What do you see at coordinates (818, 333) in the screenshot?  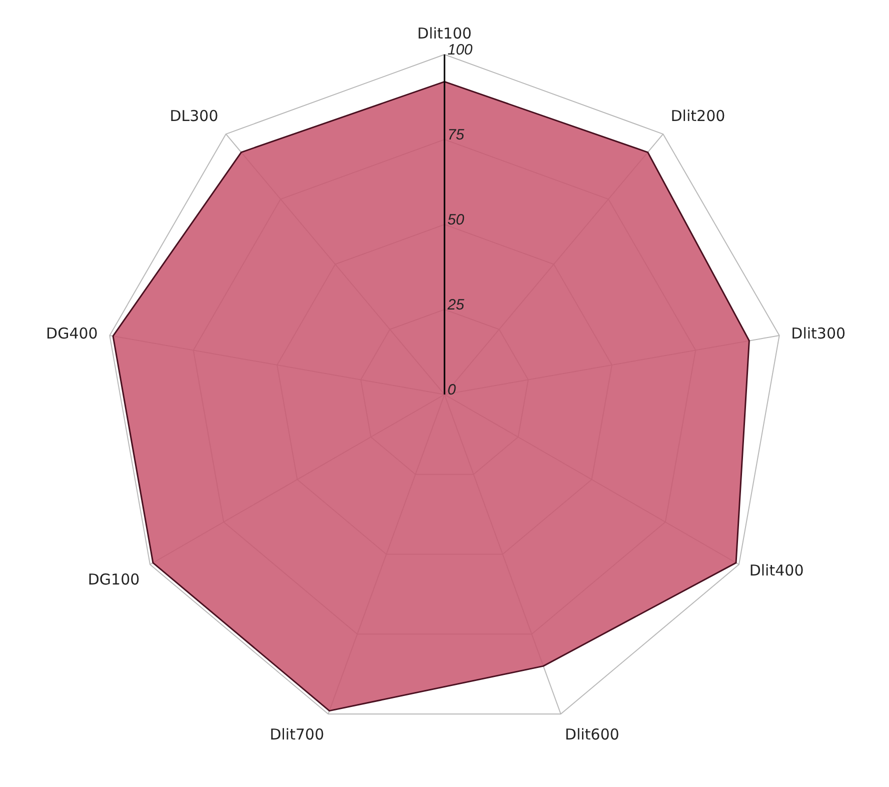 I see `spoke-label: Dlit300` at bounding box center [818, 333].